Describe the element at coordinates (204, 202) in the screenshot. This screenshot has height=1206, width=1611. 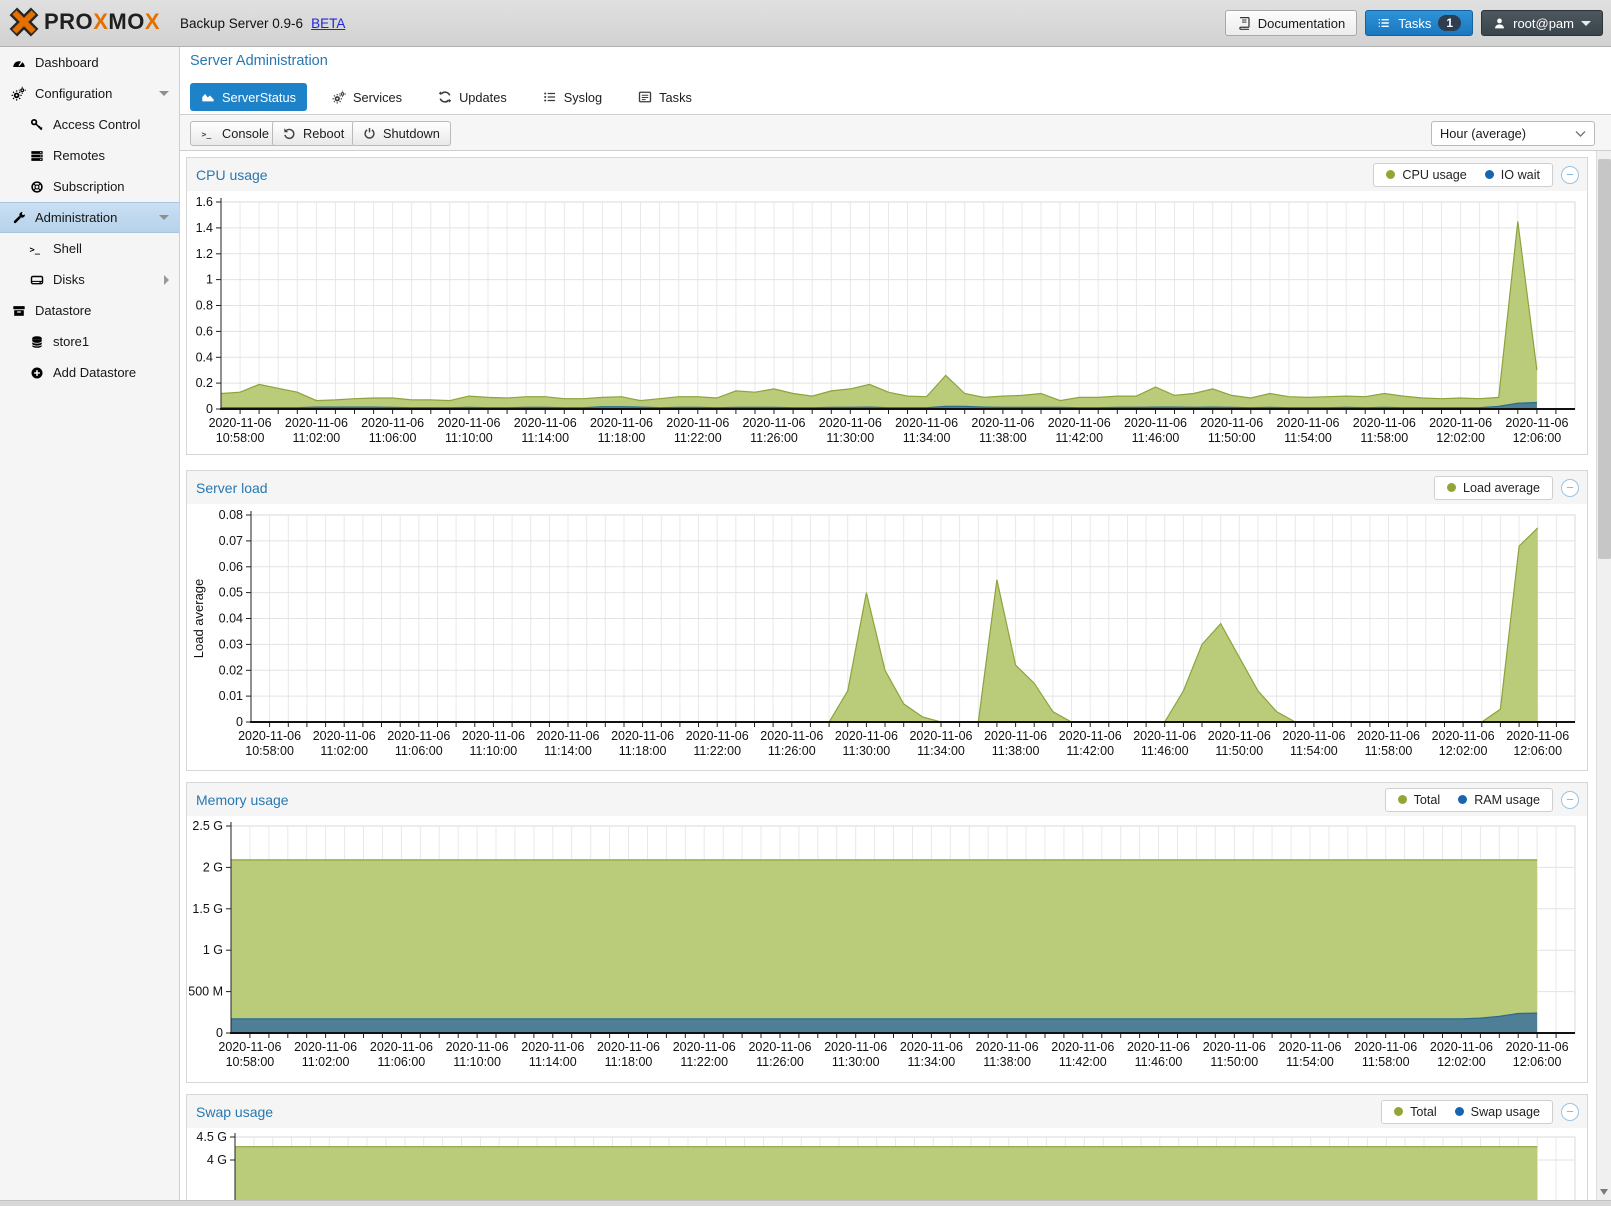
I see `svg-text: 1.6` at that location.